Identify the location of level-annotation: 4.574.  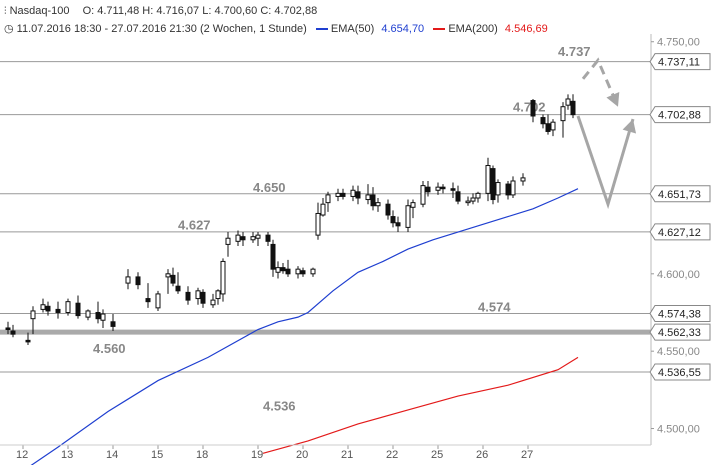
(494, 306).